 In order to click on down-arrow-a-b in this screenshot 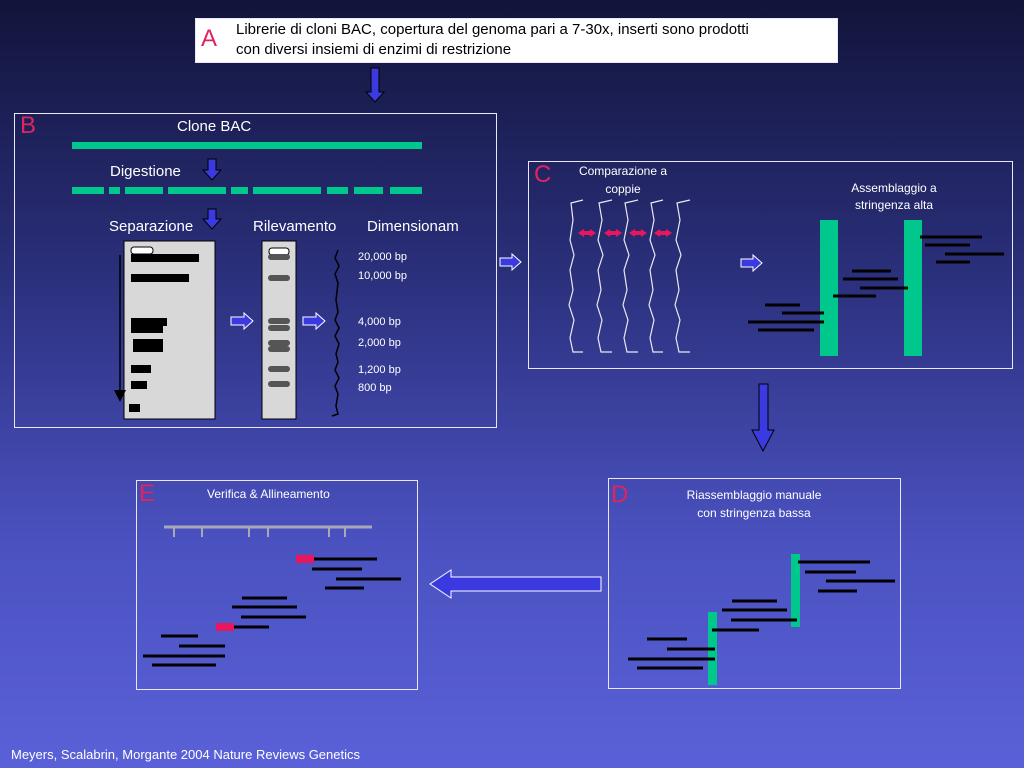, I will do `click(375, 85)`.